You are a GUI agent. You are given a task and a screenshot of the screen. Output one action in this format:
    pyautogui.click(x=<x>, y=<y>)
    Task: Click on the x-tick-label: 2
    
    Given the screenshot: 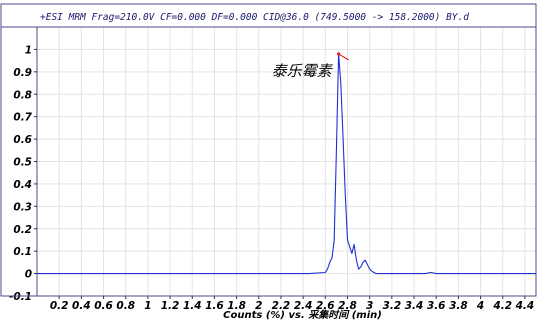 What is the action you would take?
    pyautogui.click(x=258, y=306)
    